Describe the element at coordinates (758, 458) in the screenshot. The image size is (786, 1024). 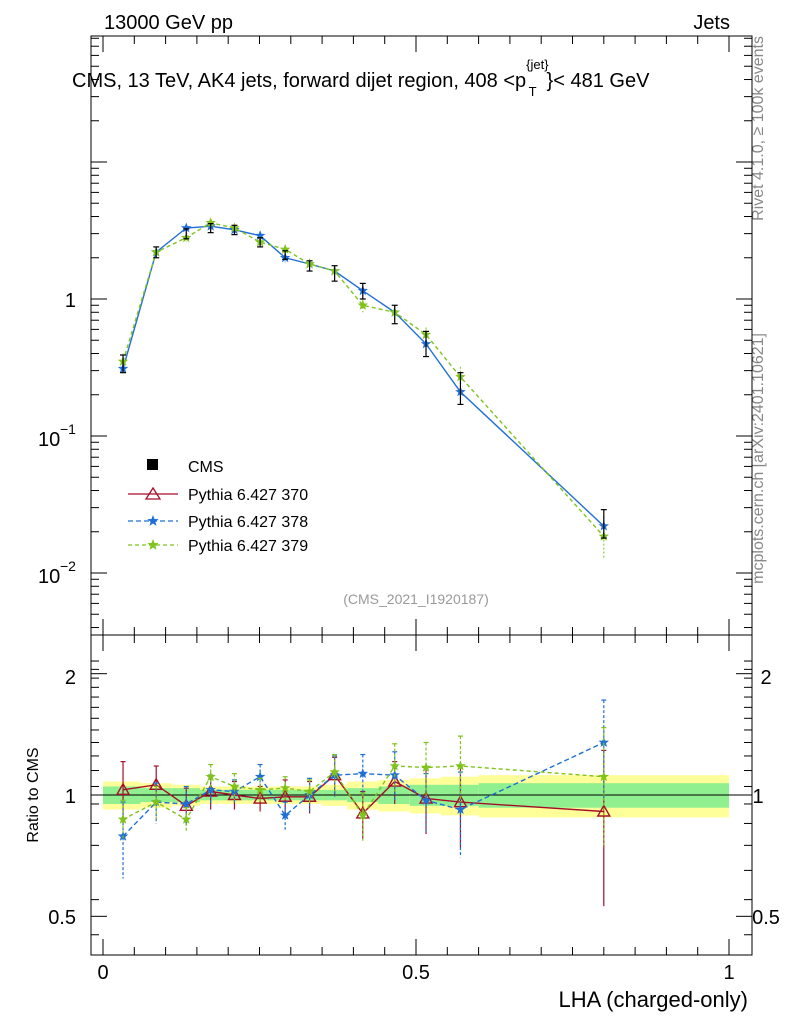
I see `source-label: mcplots.cern.ch [arXiv:2401.10621]` at that location.